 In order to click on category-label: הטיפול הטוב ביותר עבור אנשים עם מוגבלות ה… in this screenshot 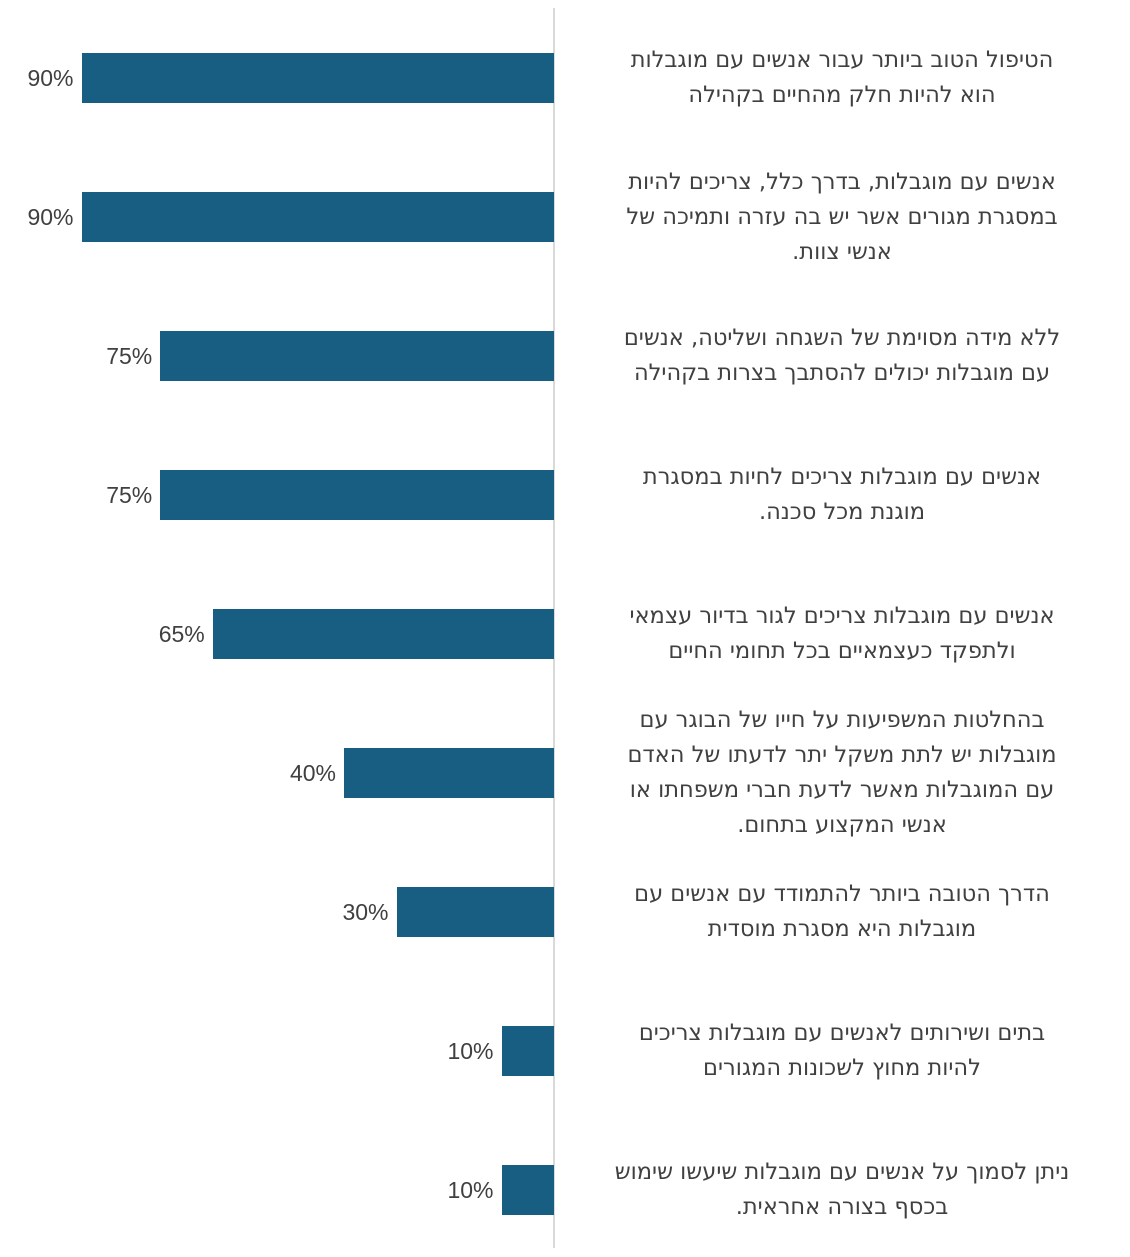, I will do `click(842, 78)`.